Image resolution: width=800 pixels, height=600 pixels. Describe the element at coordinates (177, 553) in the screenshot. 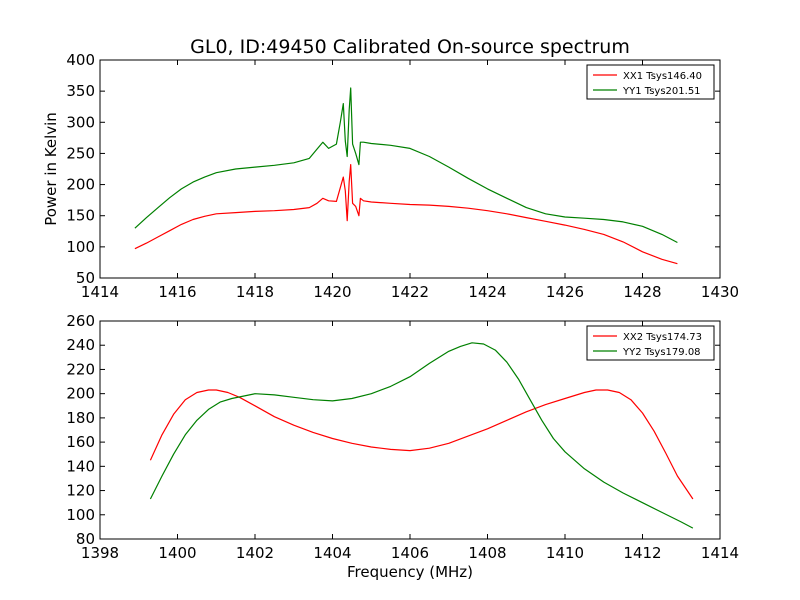

I see `x-tick-label: 1400` at that location.